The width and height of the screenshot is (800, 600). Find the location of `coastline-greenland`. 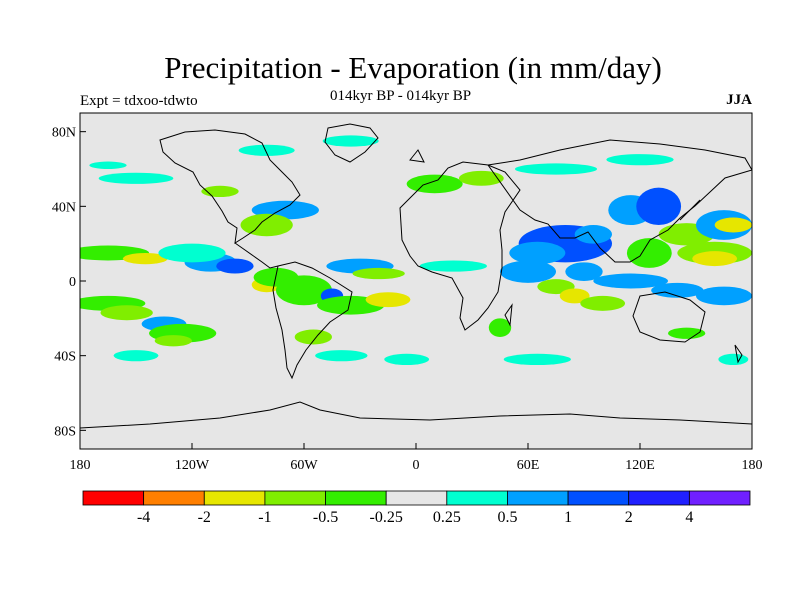

coastline-greenland is located at coordinates (351, 143).